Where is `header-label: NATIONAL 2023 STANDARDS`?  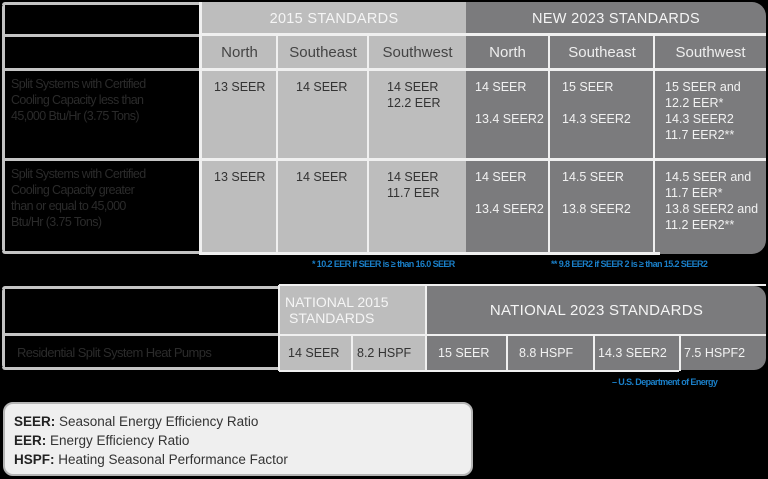 header-label: NATIONAL 2023 STANDARDS is located at coordinates (596, 310).